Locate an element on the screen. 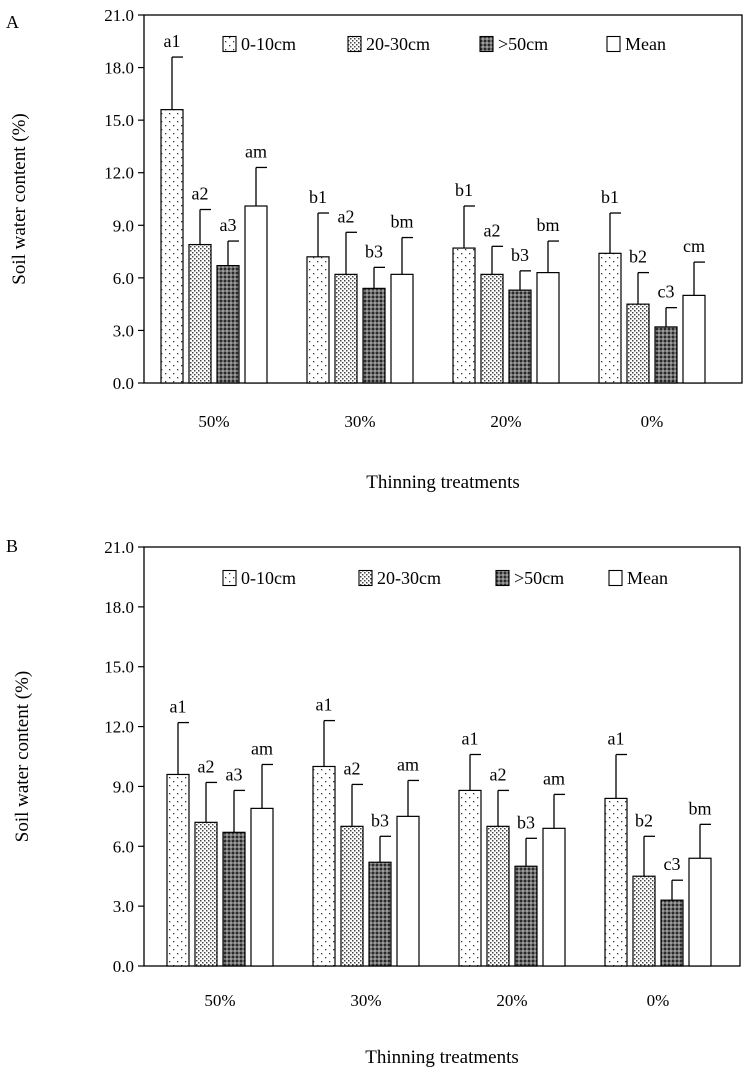 This screenshot has width=751, height=1076. x-category-label: 30% is located at coordinates (365, 1000).